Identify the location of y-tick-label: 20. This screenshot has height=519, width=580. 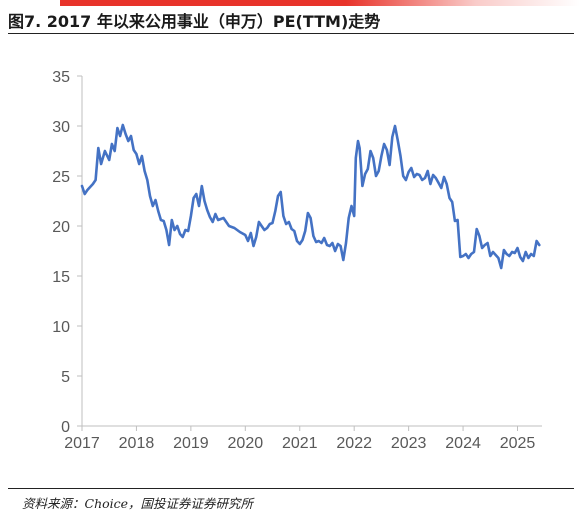
(61, 227).